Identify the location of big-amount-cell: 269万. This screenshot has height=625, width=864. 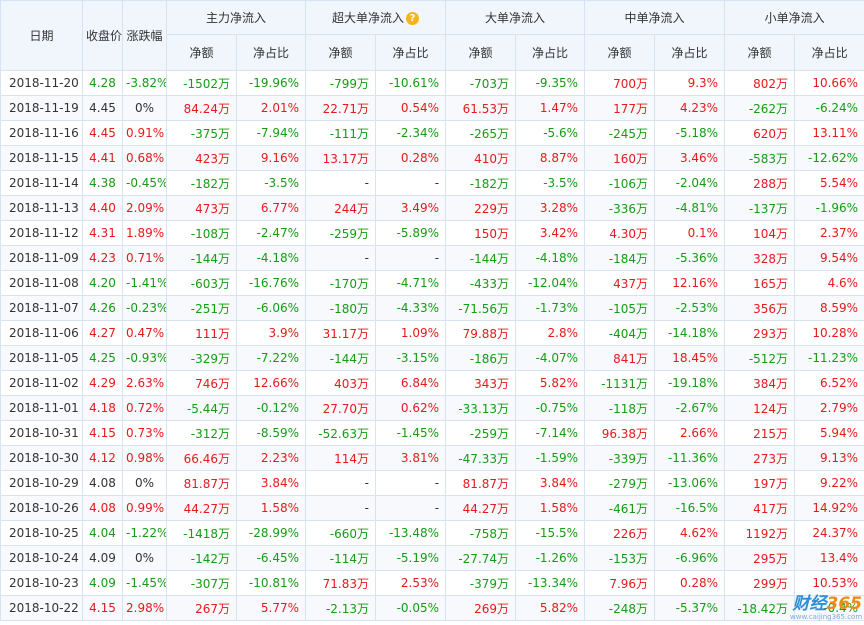
(481, 608).